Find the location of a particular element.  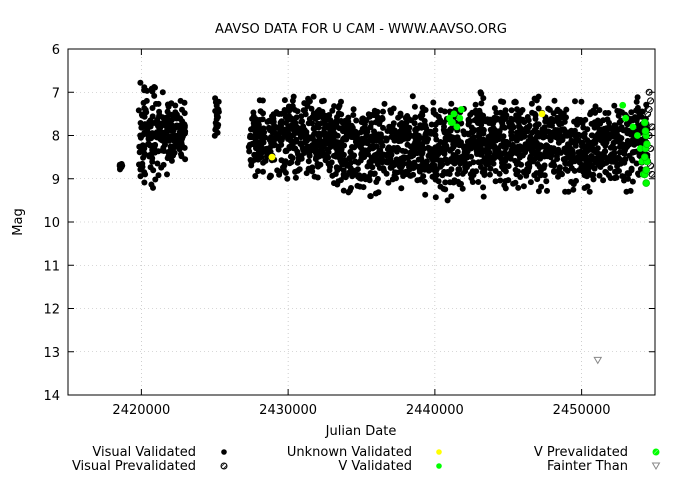

chart-title: AAVSO DATA FOR U CAM - WWW.AAVSO.ORG is located at coordinates (361, 29).